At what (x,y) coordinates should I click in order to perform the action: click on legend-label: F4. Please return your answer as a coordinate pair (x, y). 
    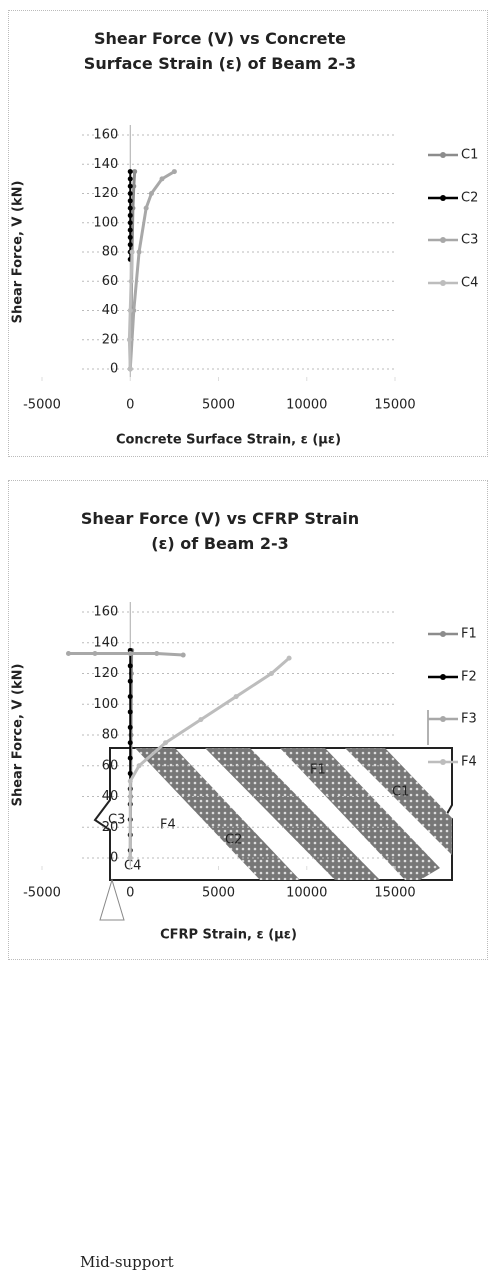
    Looking at the image, I should click on (469, 762).